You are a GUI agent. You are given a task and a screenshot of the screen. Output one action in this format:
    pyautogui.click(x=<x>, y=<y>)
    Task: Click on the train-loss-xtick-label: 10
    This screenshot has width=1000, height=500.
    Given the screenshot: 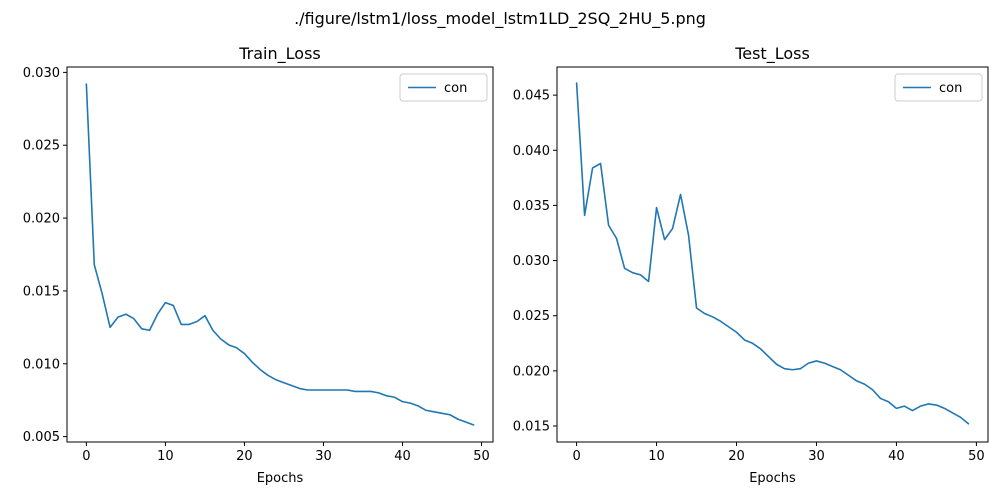 What is the action you would take?
    pyautogui.click(x=165, y=456)
    